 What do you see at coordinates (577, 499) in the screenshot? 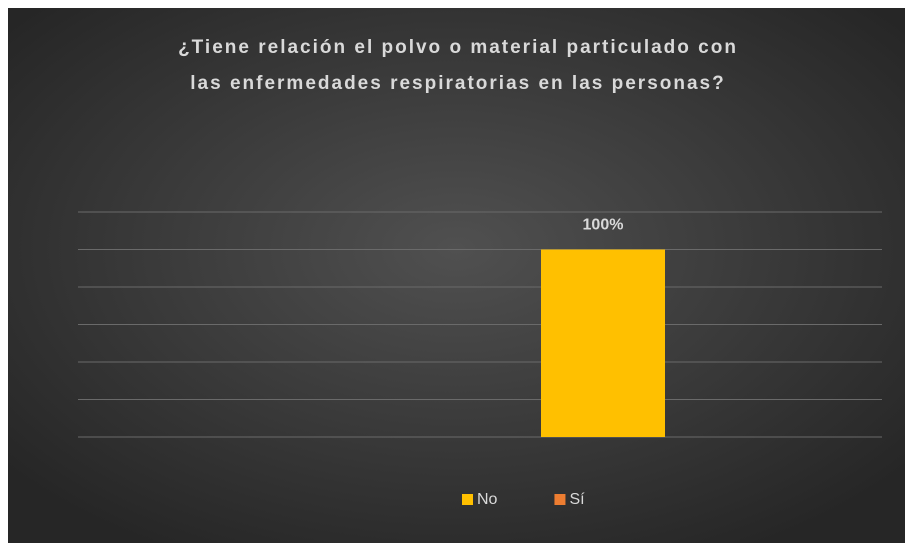
I see `legend-label: Sí` at bounding box center [577, 499].